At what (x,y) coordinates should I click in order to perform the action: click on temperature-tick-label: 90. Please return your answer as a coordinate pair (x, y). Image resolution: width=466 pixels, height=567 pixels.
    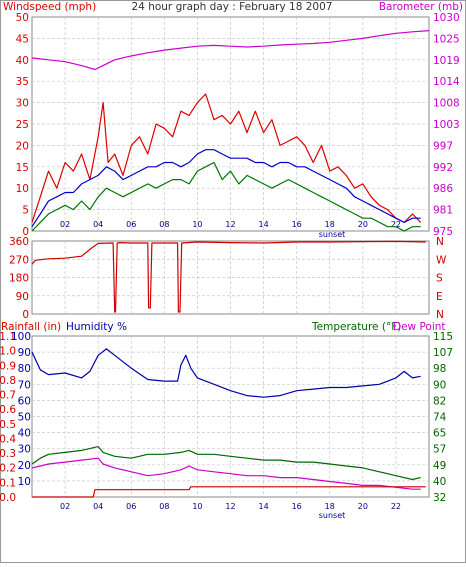
    Looking at the image, I should click on (439, 385).